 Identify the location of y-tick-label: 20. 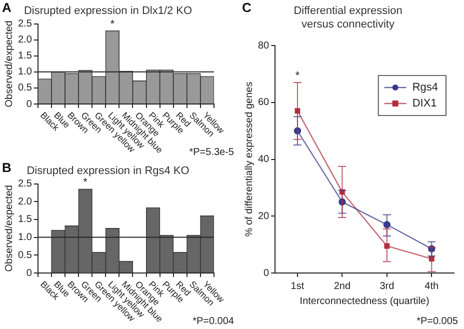
(264, 216).